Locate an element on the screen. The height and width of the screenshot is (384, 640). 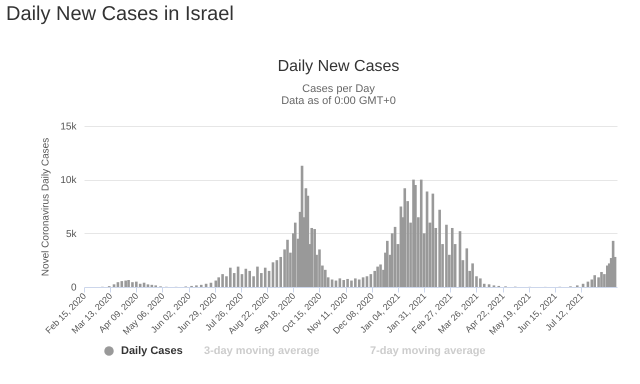
y-tick-label: 5k is located at coordinates (72, 234).